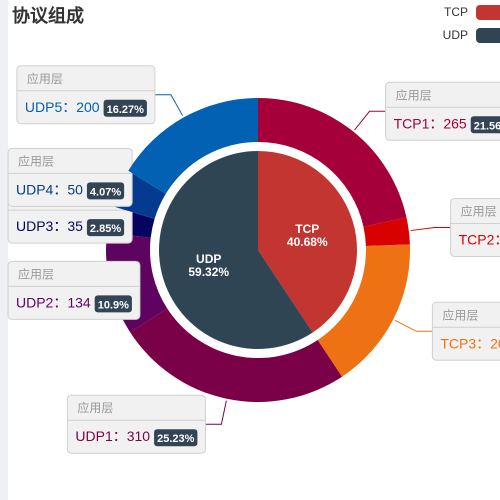 The height and width of the screenshot is (500, 500). I want to click on label-percent-tcp1: 21.56%, so click(487, 126).